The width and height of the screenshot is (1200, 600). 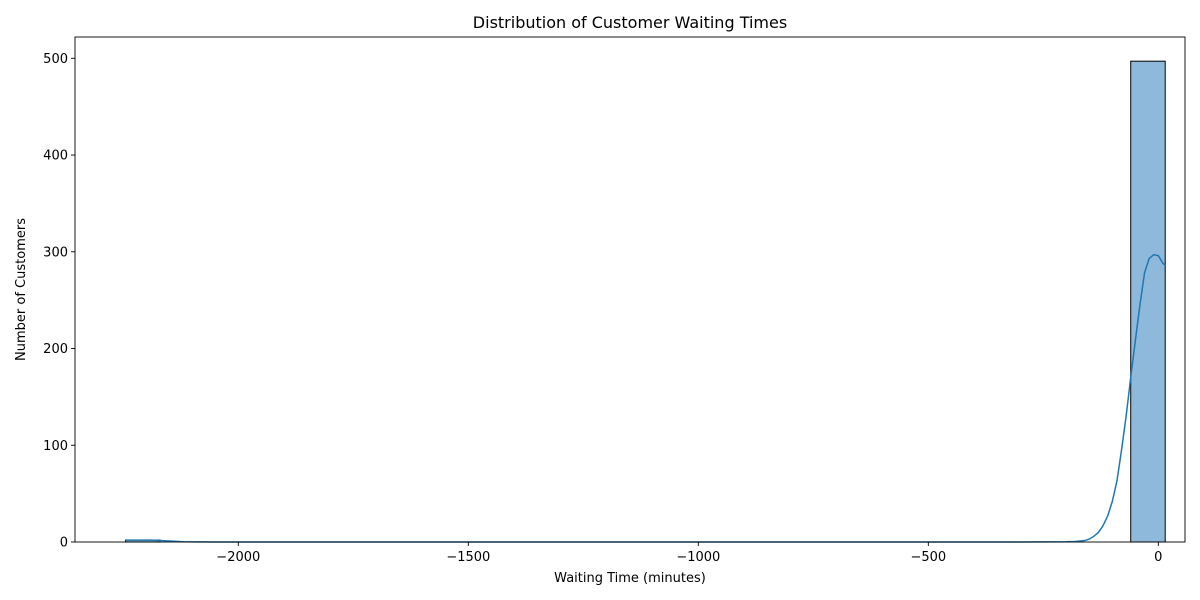 I want to click on y-tick-label: 300, so click(x=55, y=252).